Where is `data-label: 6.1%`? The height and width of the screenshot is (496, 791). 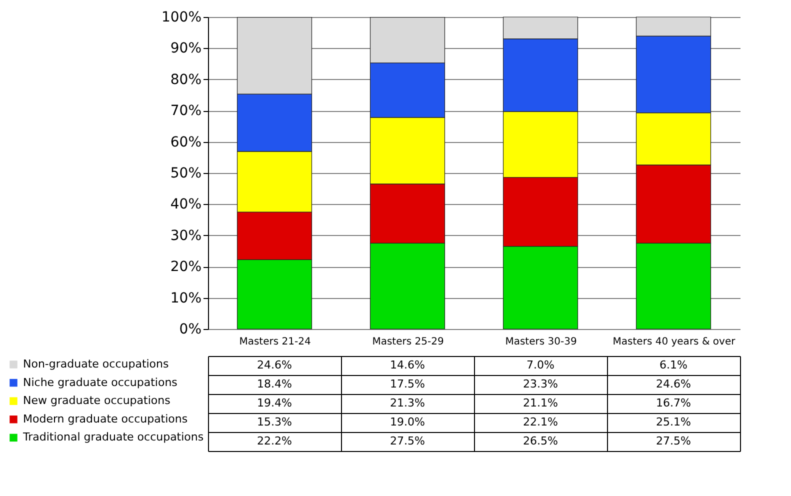
data-label: 6.1% is located at coordinates (674, 365).